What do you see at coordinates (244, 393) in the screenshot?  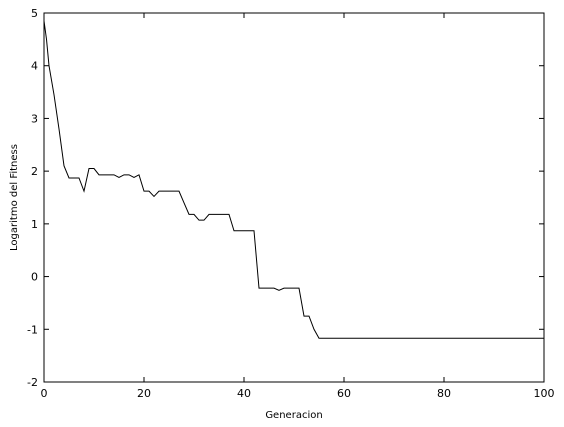 I see `x-tick-label: 40` at bounding box center [244, 393].